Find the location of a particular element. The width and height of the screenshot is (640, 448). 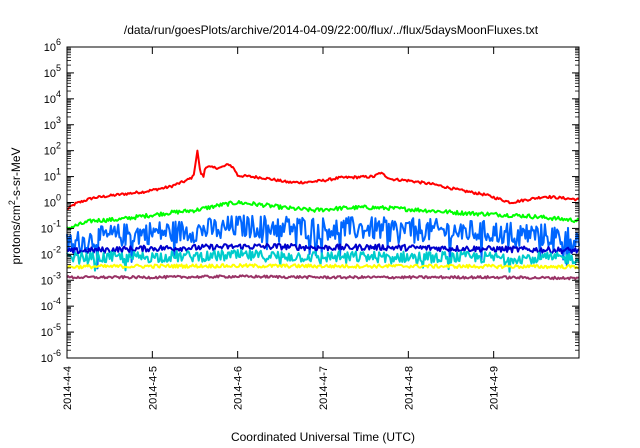

y-tick-label: 10² is located at coordinates (52, 149).